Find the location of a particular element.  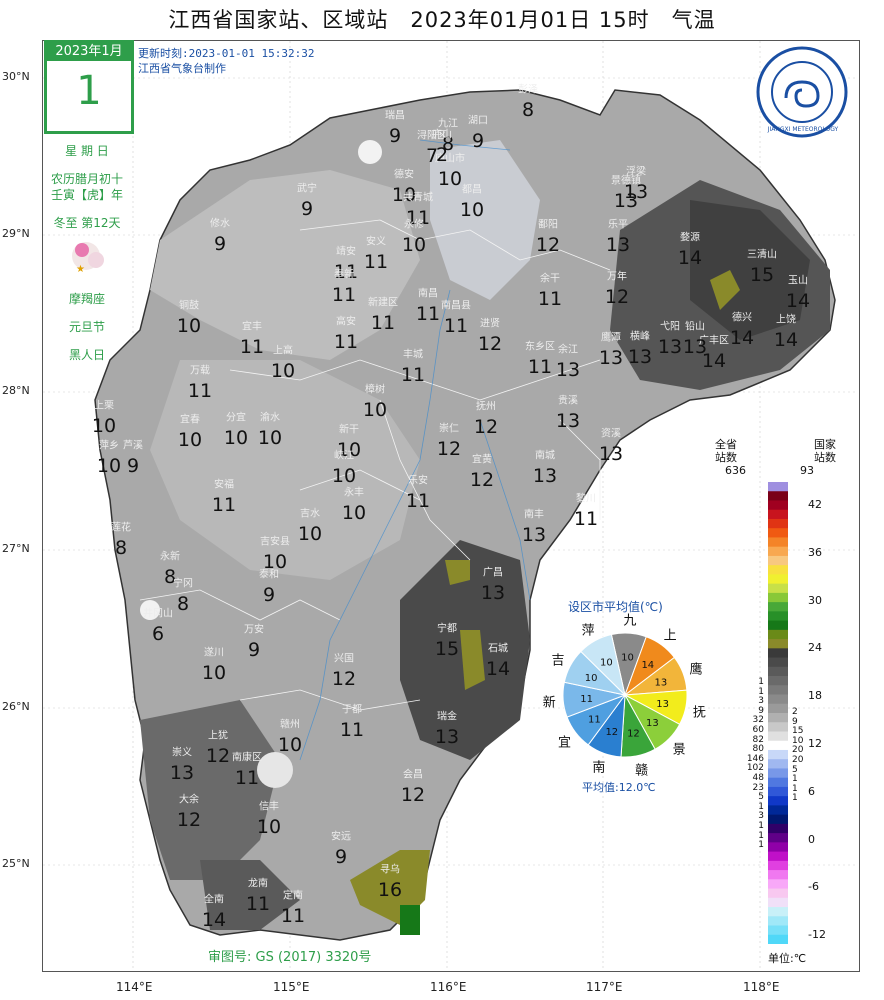

legend-tick: 42 is located at coordinates (815, 504).